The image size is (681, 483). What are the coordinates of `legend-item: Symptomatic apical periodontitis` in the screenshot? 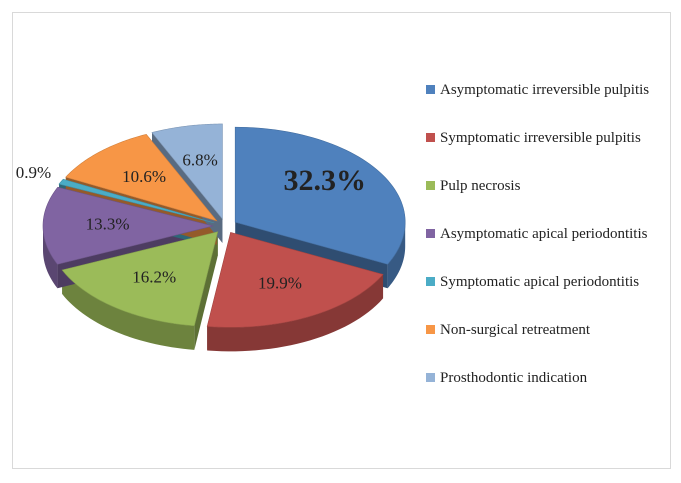 It's located at (544, 282).